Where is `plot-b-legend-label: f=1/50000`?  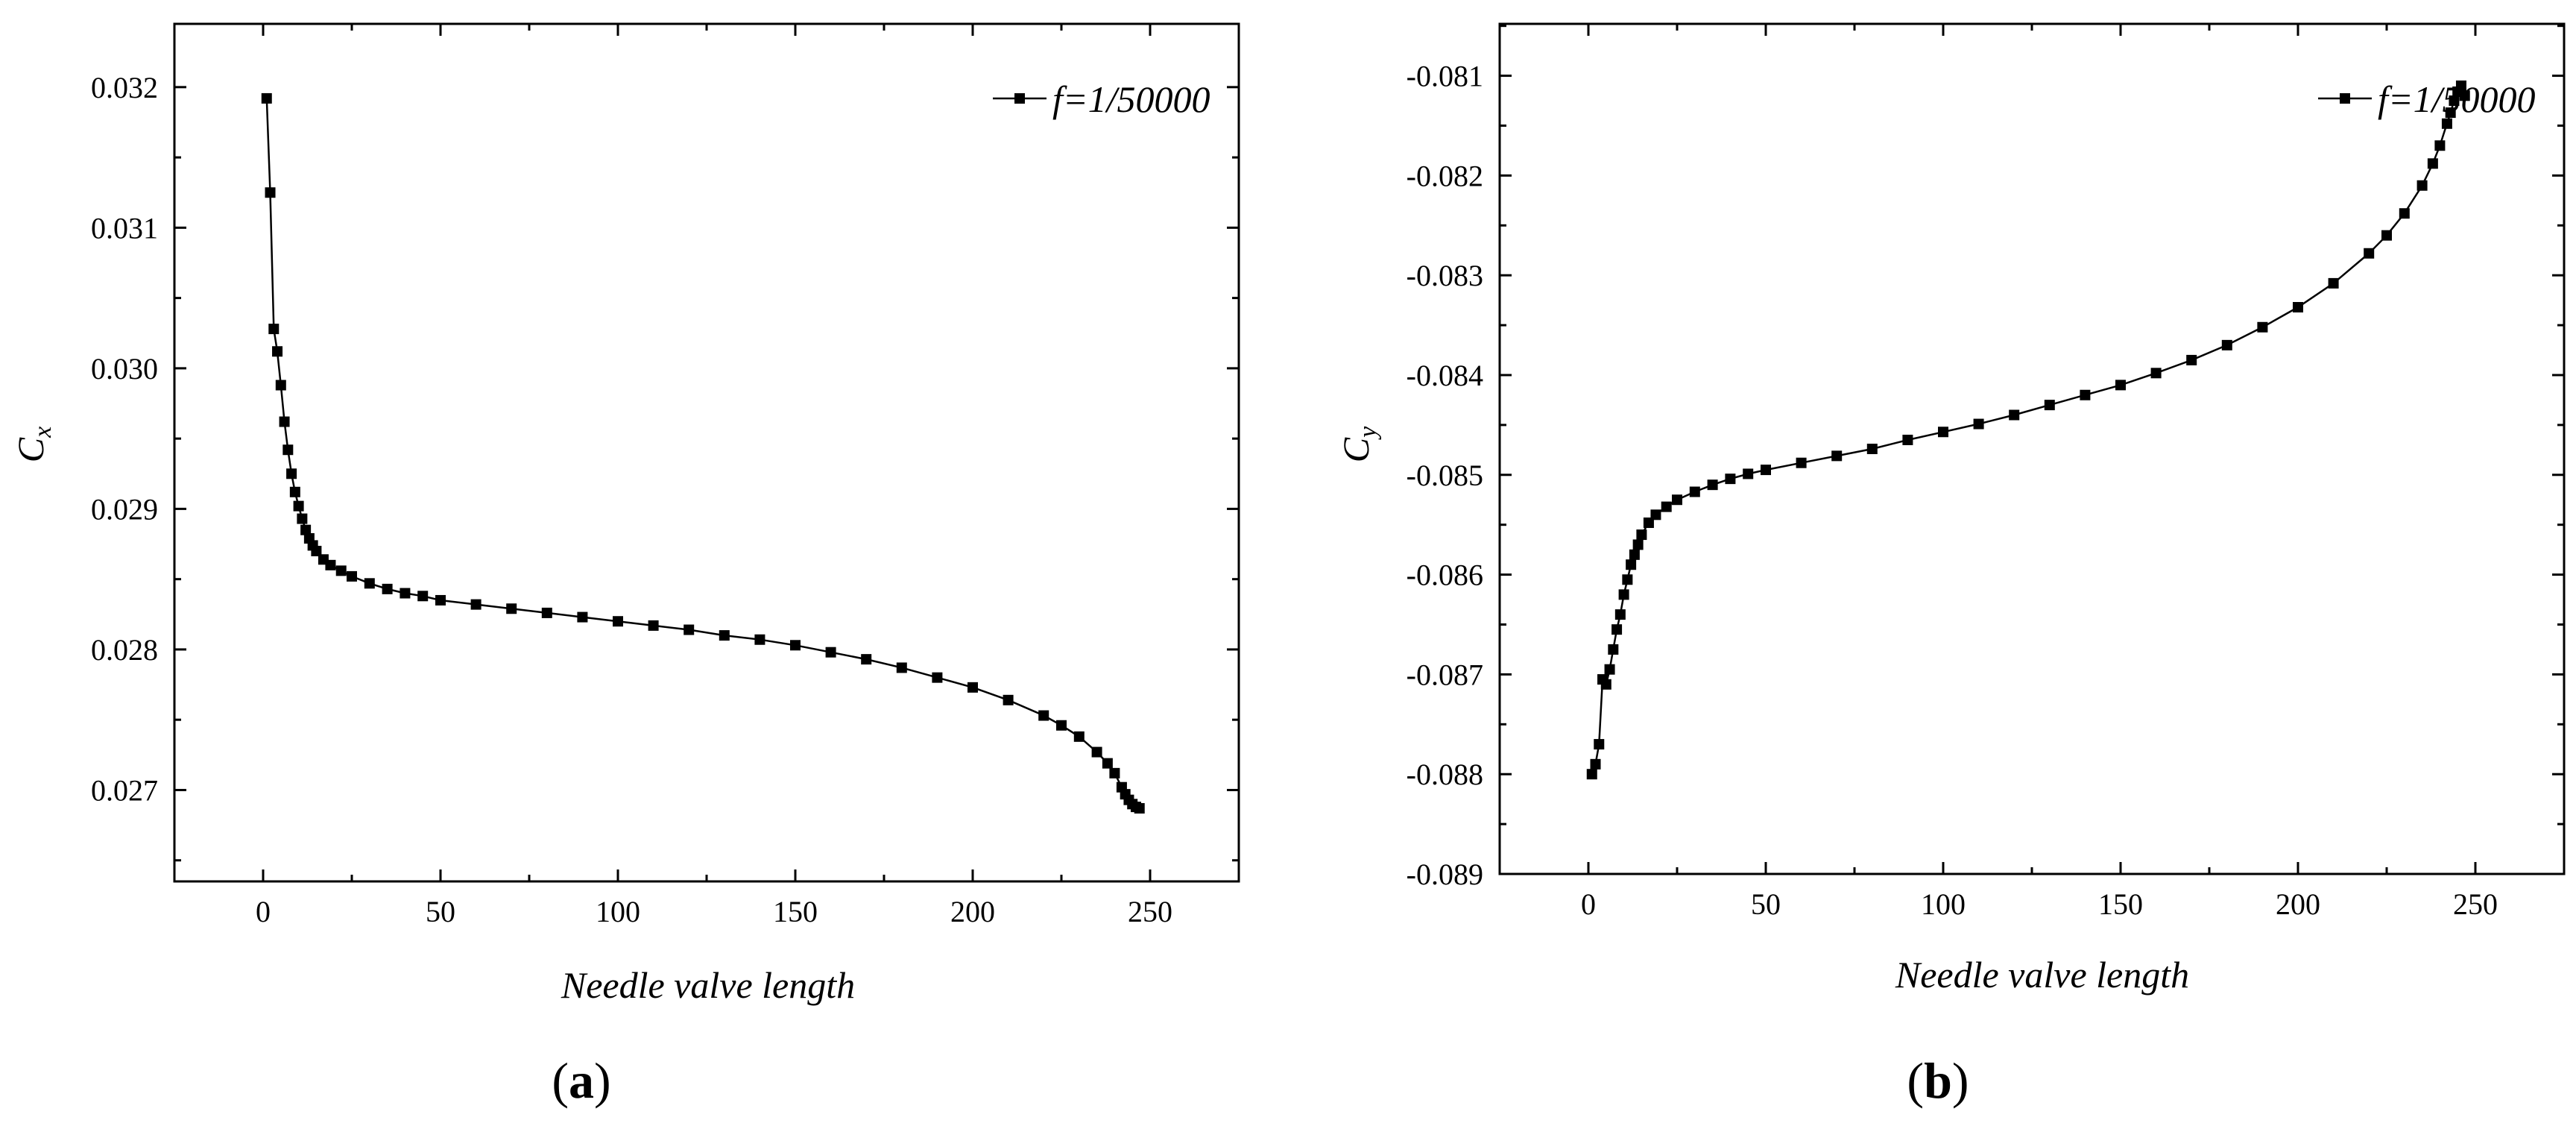 plot-b-legend-label: f=1/50000 is located at coordinates (2457, 99).